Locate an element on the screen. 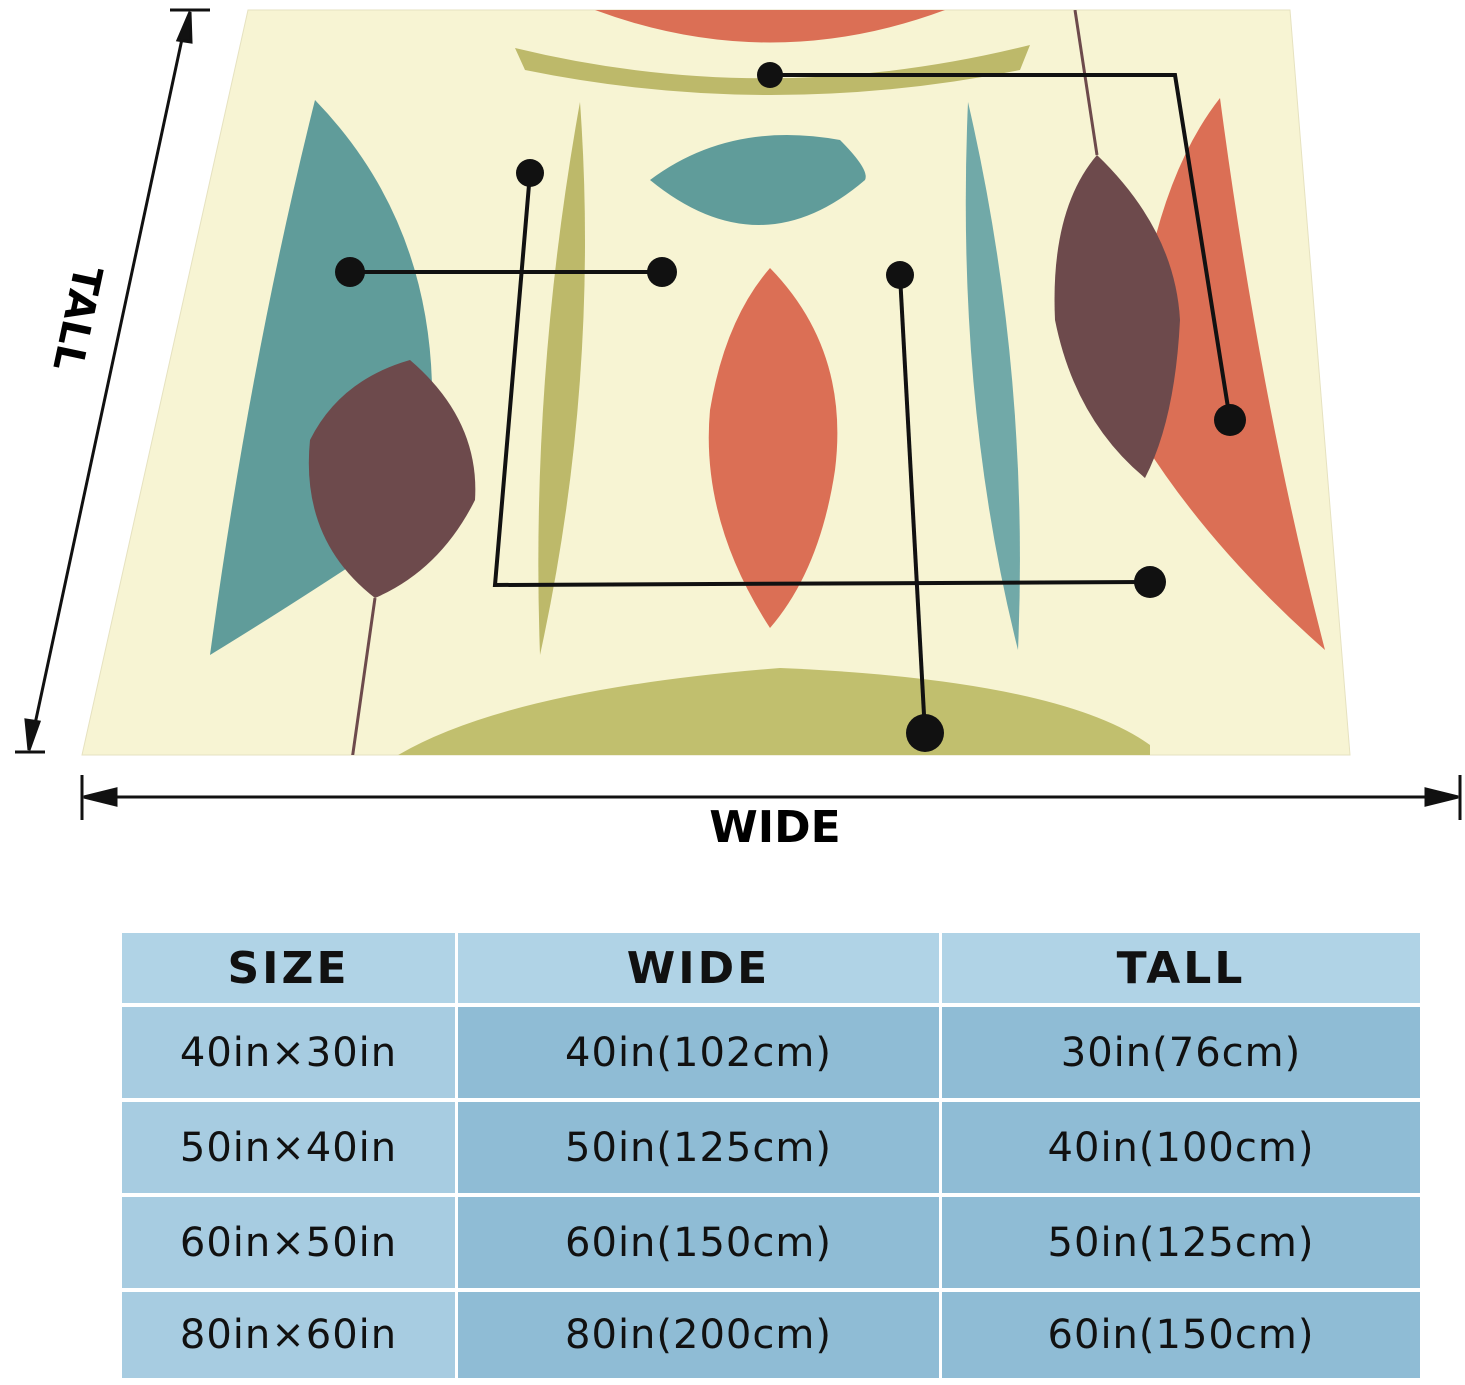 This screenshot has height=1385, width=1465. table-cell: 40in×30in is located at coordinates (288, 1052).